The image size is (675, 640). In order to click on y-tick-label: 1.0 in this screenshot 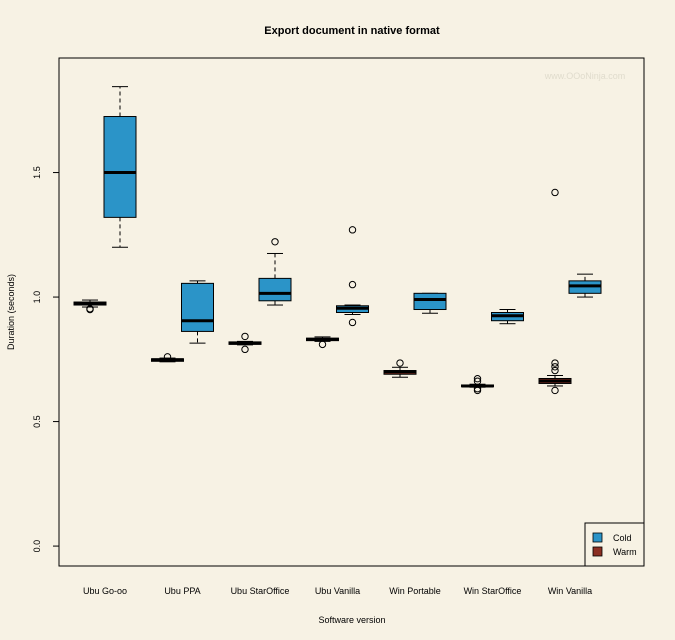, I will do `click(37, 297)`.